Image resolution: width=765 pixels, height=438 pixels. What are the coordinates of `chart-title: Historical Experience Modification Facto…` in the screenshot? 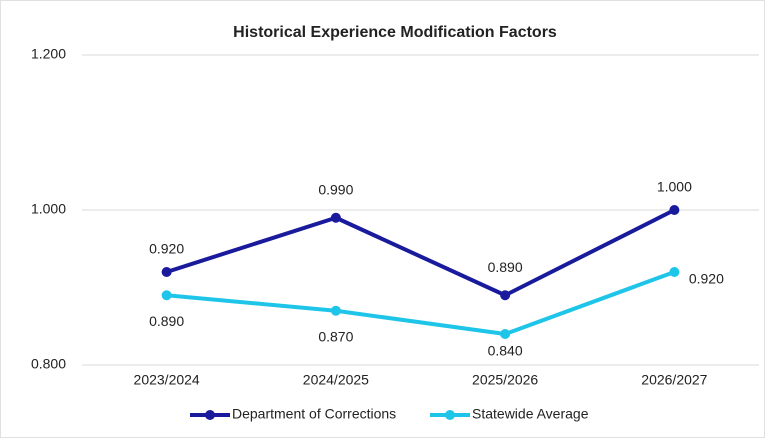 It's located at (395, 32).